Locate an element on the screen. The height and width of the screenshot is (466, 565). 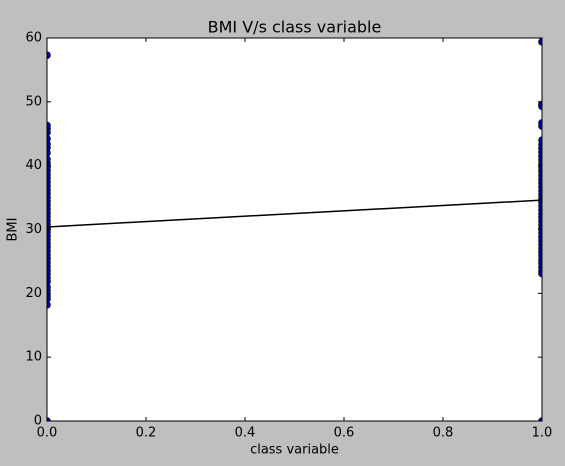
y-tick-label: 50 is located at coordinates (33, 101).